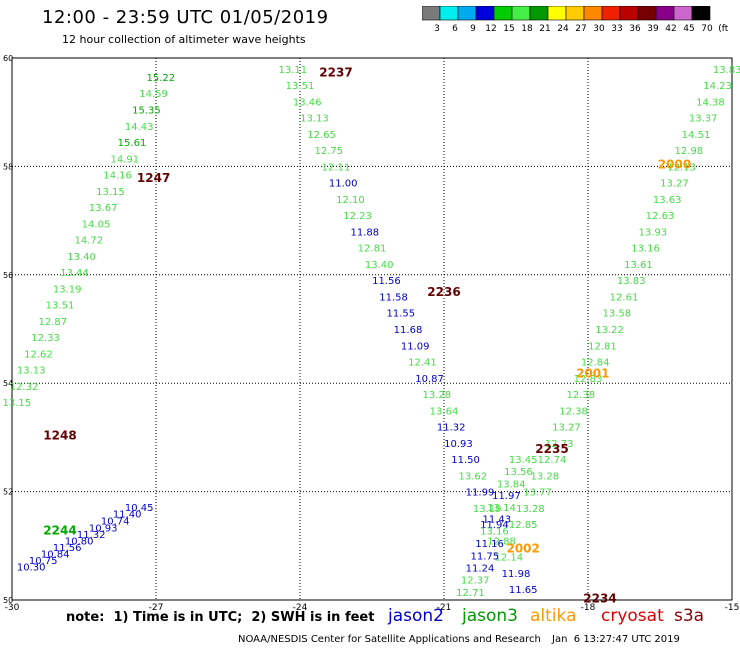 The height and width of the screenshot is (650, 740). Describe the element at coordinates (16, 403) in the screenshot. I see `wave-height-label: 13.15` at that location.